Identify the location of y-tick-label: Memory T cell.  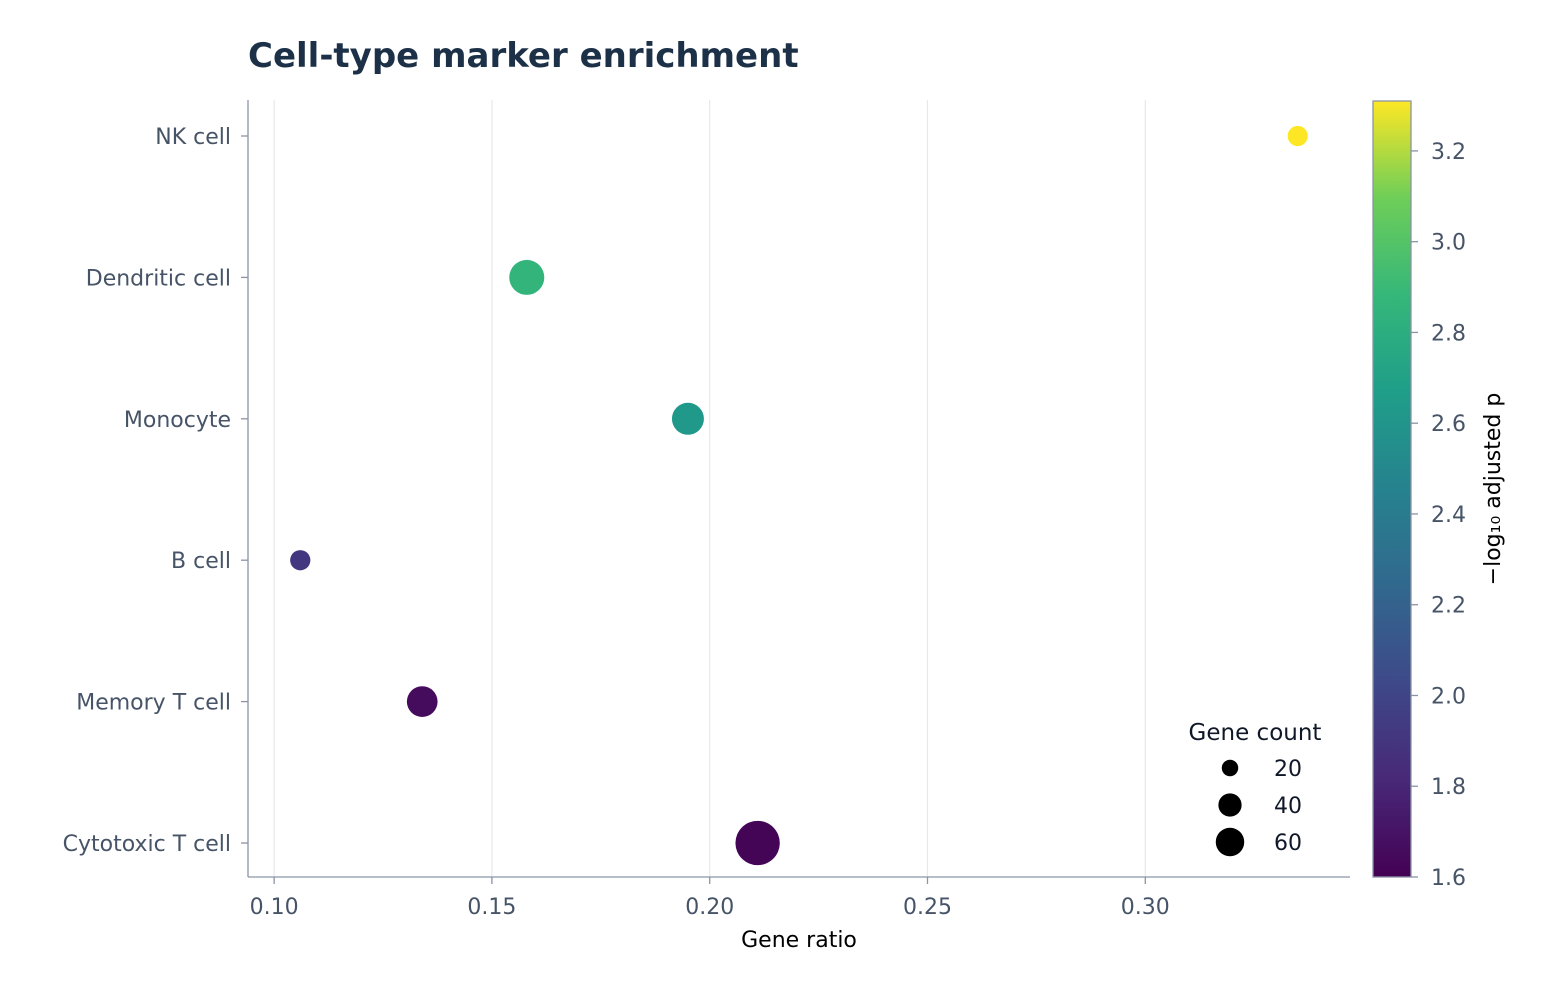
(153, 703).